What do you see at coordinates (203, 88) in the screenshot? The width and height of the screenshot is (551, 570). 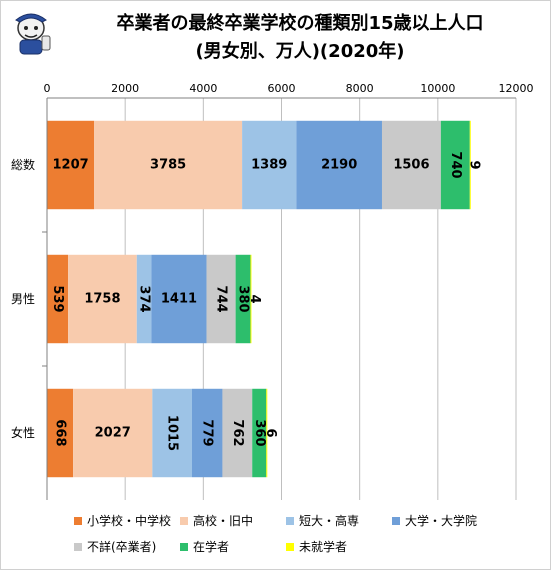 I see `x-tick-label: 4000` at bounding box center [203, 88].